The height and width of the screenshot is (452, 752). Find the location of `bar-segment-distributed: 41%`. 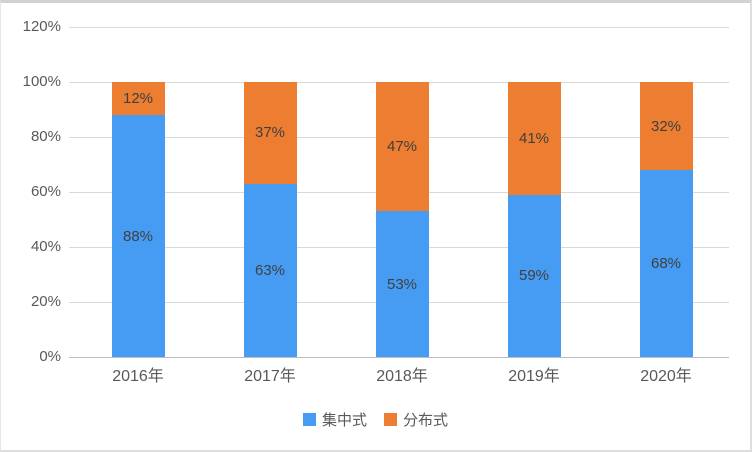

bar-segment-distributed: 41% is located at coordinates (534, 138).